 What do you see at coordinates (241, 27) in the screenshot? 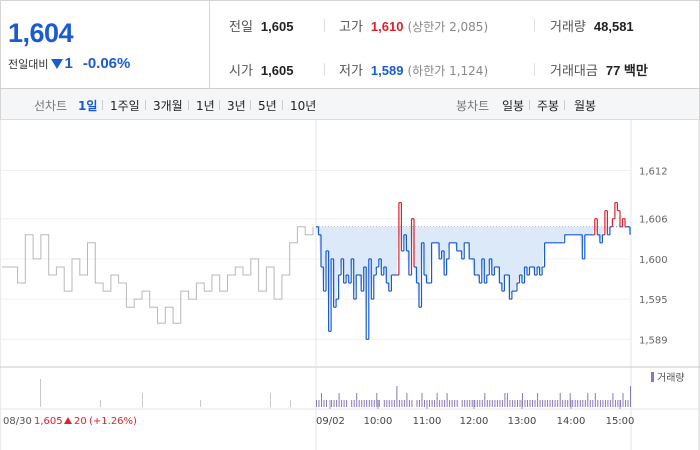
I see `prev-close-label: 전일` at bounding box center [241, 27].